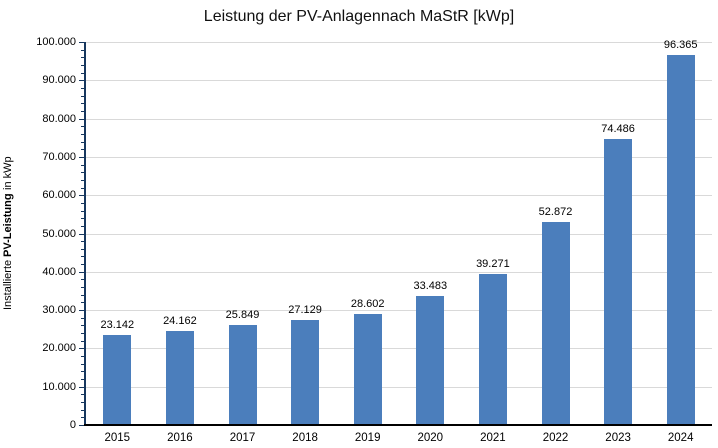  Describe the element at coordinates (618, 281) in the screenshot. I see `bar-2023` at that location.